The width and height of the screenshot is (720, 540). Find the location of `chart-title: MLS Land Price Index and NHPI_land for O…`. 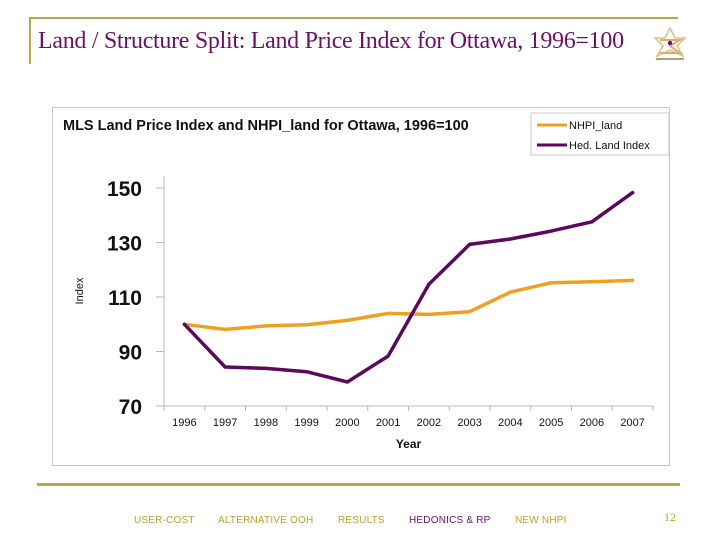

chart-title: MLS Land Price Index and NHPI_land for O… is located at coordinates (266, 126).